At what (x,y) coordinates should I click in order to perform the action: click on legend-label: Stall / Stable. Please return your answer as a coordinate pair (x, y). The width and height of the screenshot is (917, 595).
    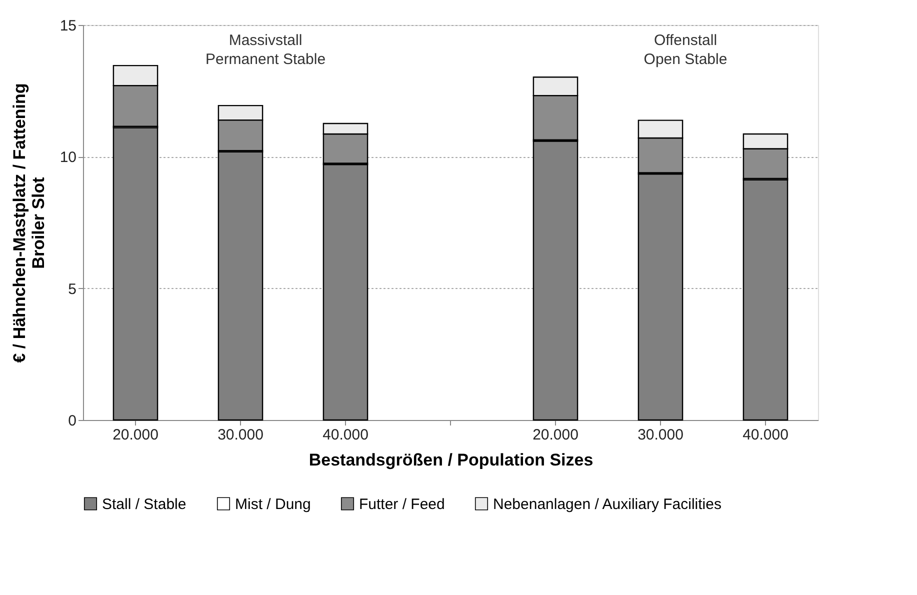
    Looking at the image, I should click on (144, 504).